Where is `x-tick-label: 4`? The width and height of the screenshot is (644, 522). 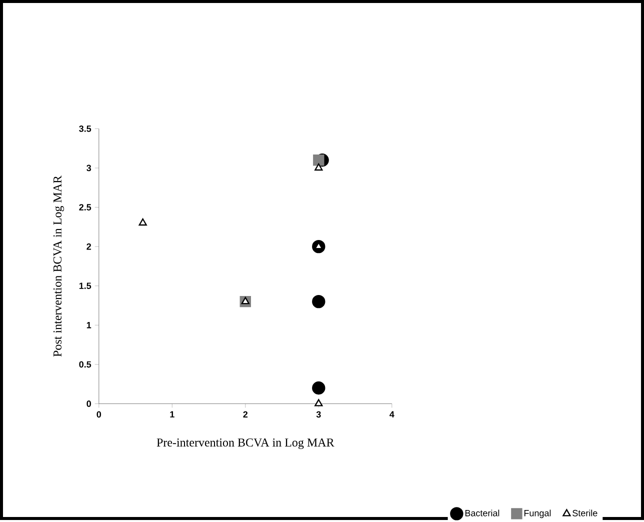 x-tick-label: 4 is located at coordinates (392, 414).